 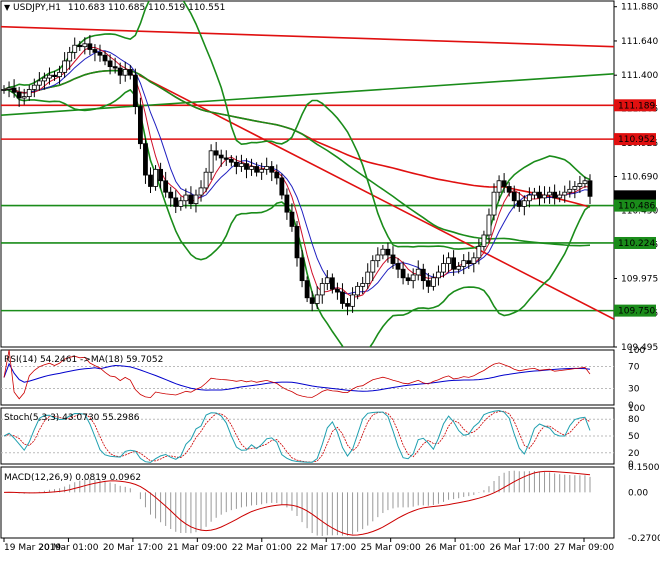 What do you see at coordinates (7, 7) in the screenshot?
I see `chart-menu-icon: ▼` at bounding box center [7, 7].